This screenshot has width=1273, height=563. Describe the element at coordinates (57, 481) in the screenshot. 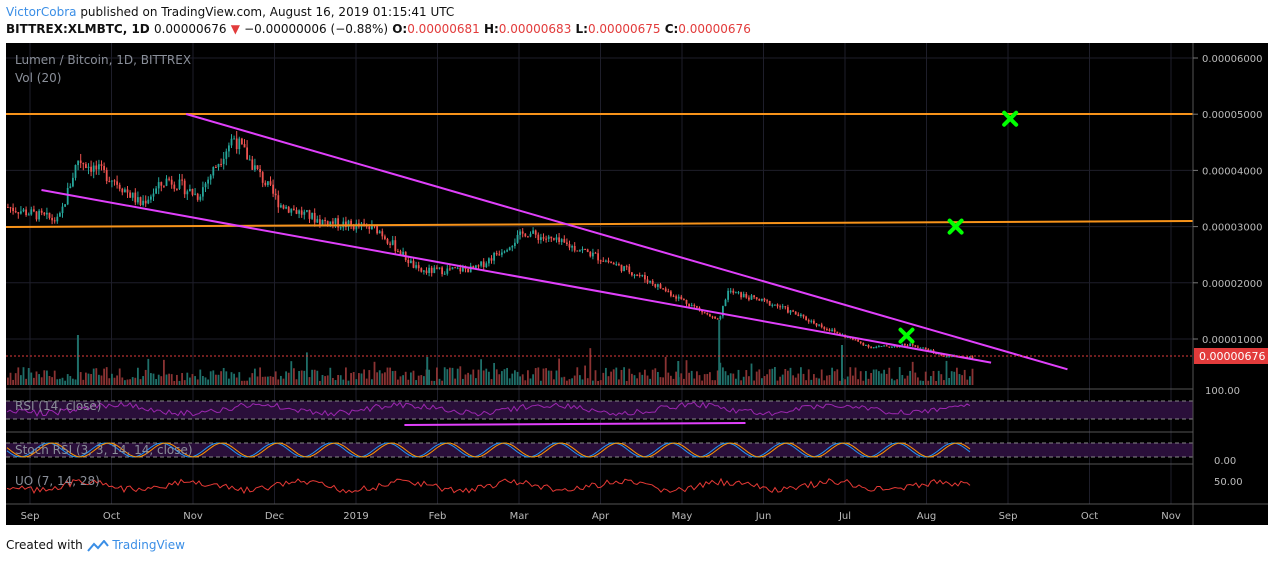

I see `uo-label: UO (7, 14, 28)` at that location.